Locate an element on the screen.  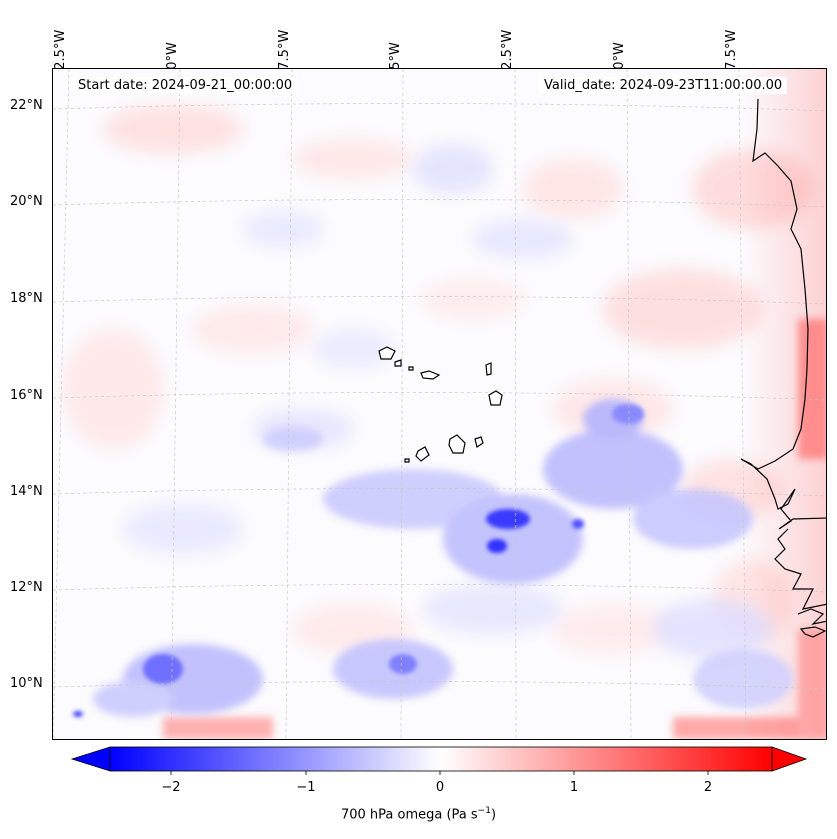
colorbar is located at coordinates (439, 760).